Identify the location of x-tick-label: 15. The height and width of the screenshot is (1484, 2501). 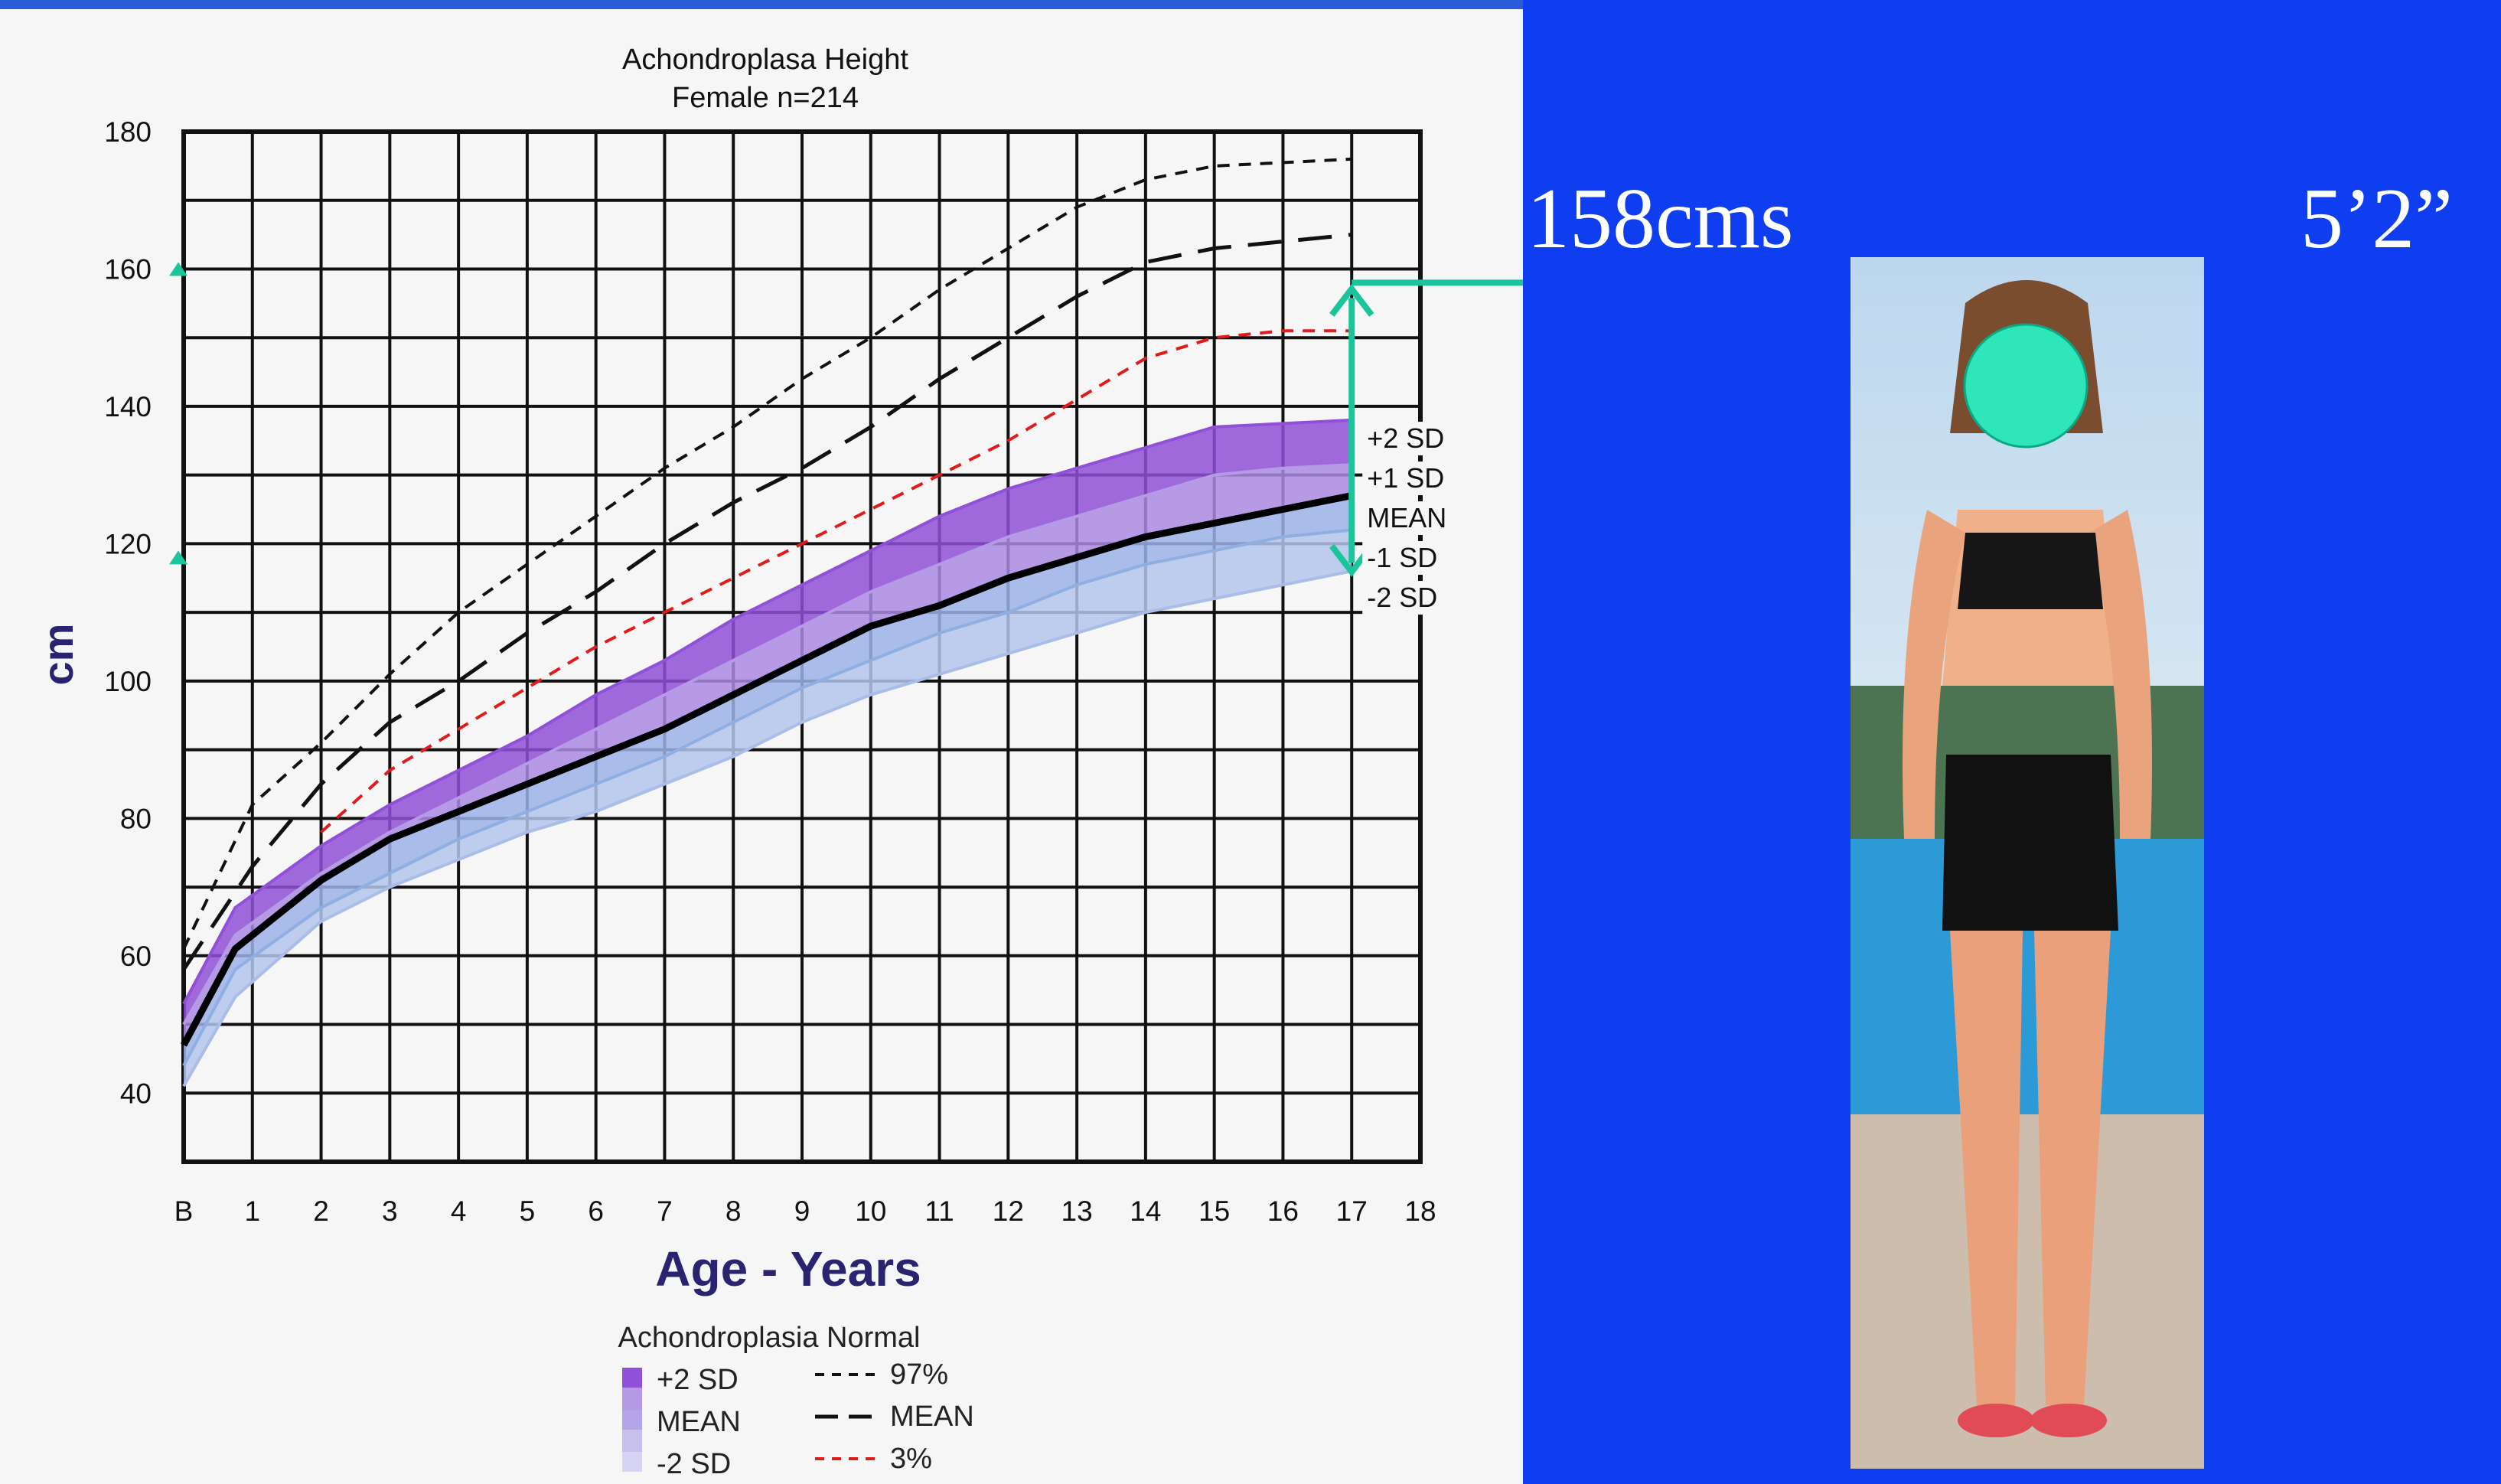
(1214, 1211).